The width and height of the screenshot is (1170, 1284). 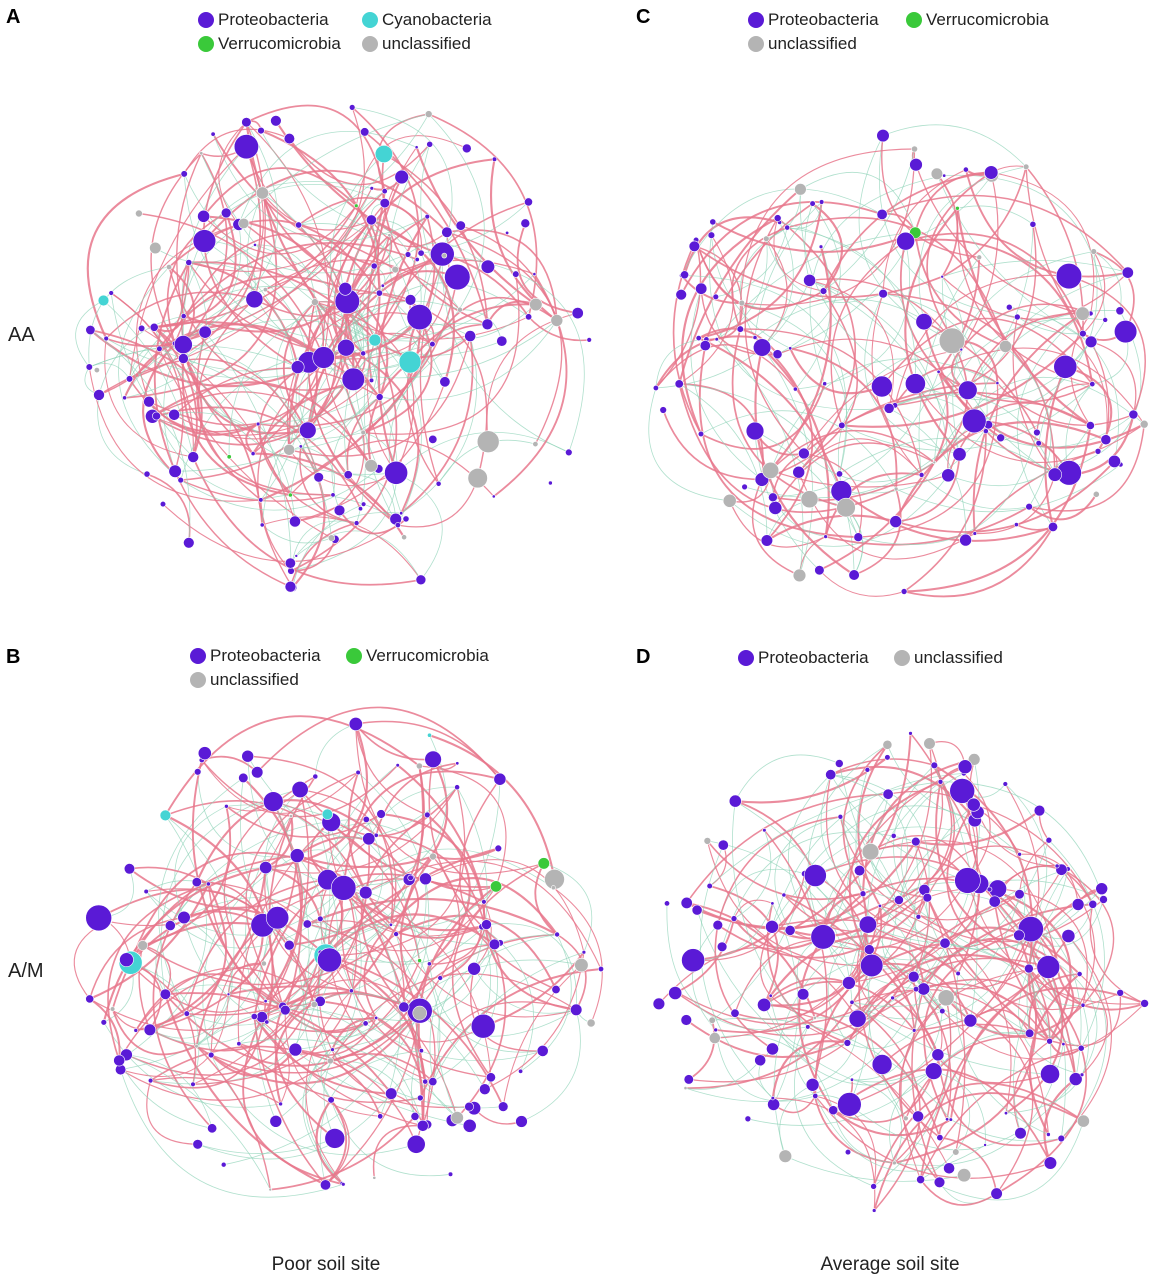 I want to click on legend-item: Proteobacteria, so click(x=255, y=656).